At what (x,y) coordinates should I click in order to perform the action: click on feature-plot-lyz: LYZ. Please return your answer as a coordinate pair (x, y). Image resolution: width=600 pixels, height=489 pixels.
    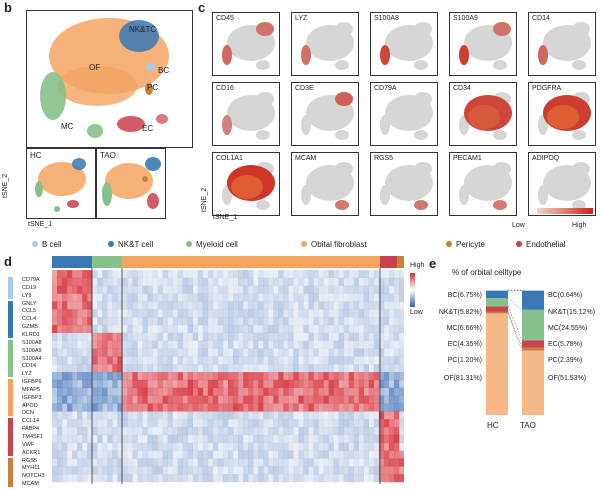
    Looking at the image, I should click on (325, 44).